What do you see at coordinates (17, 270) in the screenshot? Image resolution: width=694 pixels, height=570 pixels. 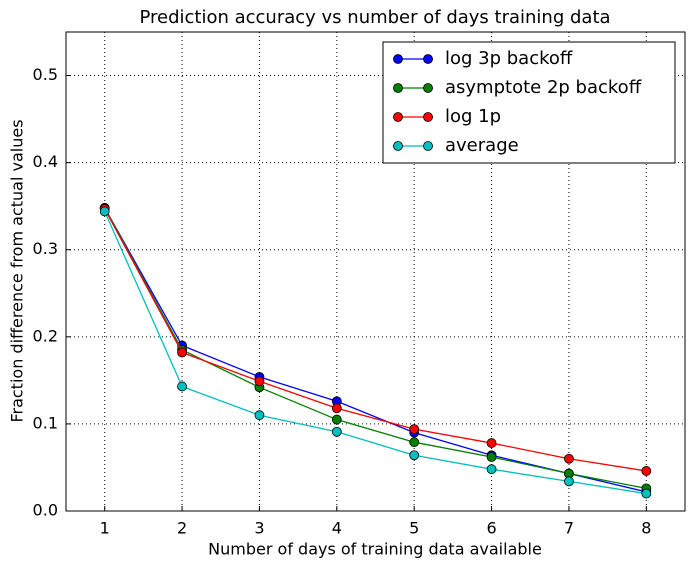 I see `y-axis-label: Fraction difference from actual values` at bounding box center [17, 270].